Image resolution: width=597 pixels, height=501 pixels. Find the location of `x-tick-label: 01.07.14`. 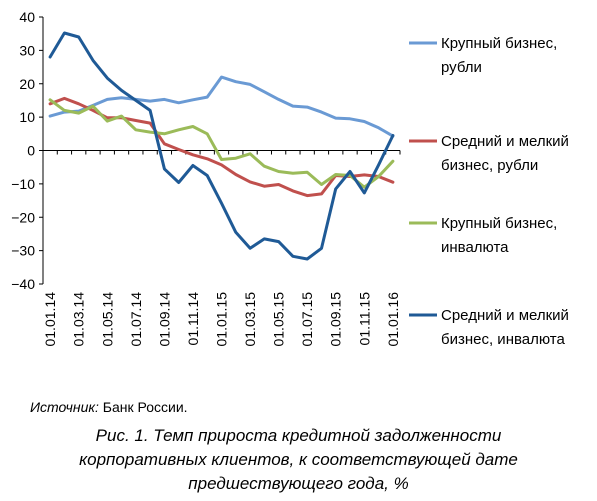

x-tick-label: 01.07.14 is located at coordinates (136, 319).